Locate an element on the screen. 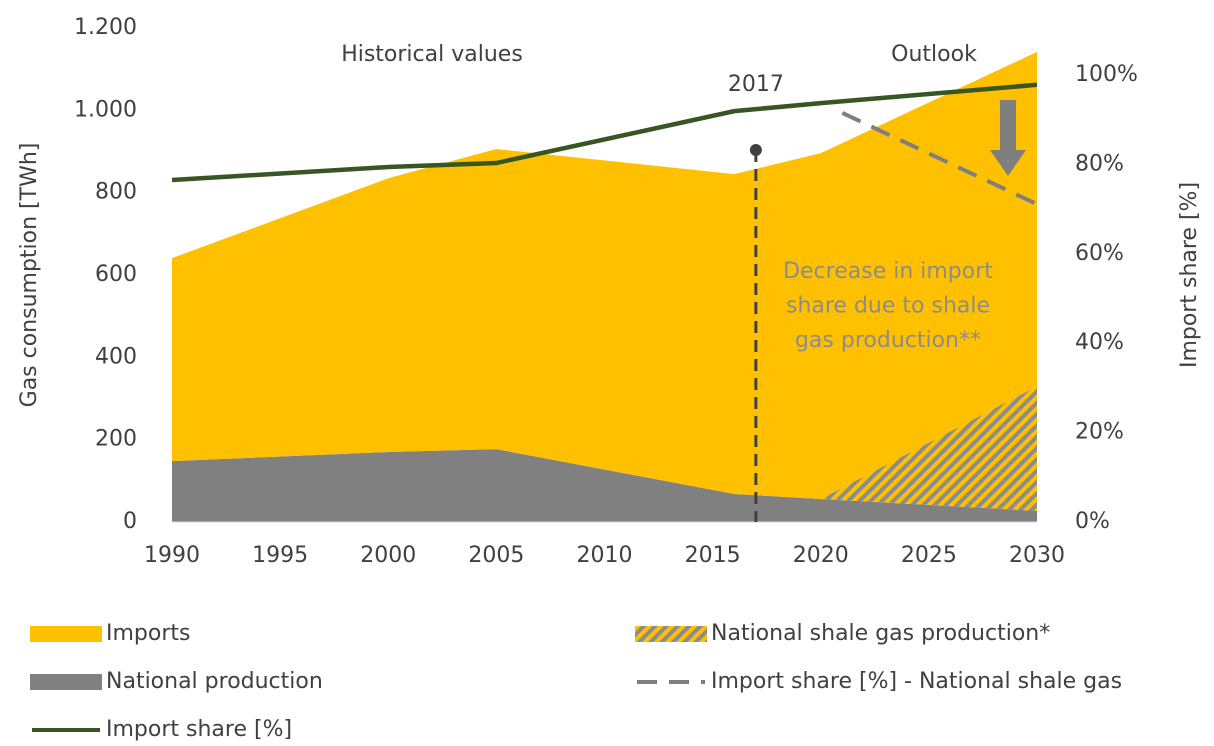 The image size is (1214, 746). annotation: 2017 is located at coordinates (756, 84).